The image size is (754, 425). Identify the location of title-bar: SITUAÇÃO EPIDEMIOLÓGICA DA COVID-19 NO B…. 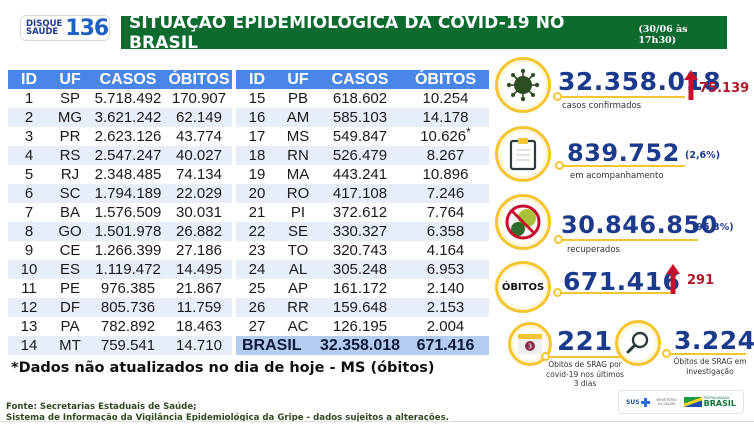
(424, 33).